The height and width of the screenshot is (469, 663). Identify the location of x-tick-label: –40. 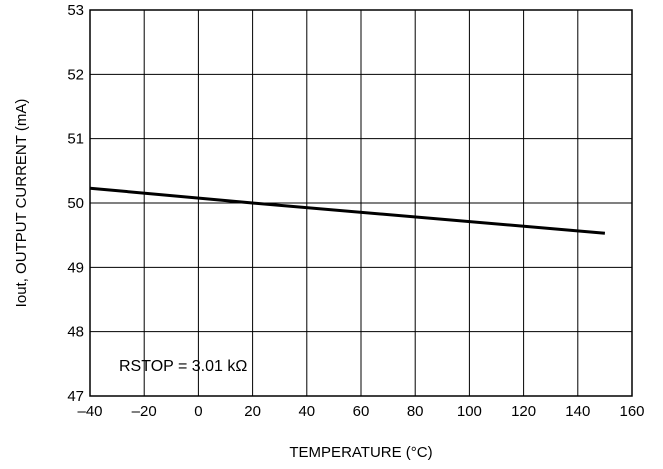
(89, 411).